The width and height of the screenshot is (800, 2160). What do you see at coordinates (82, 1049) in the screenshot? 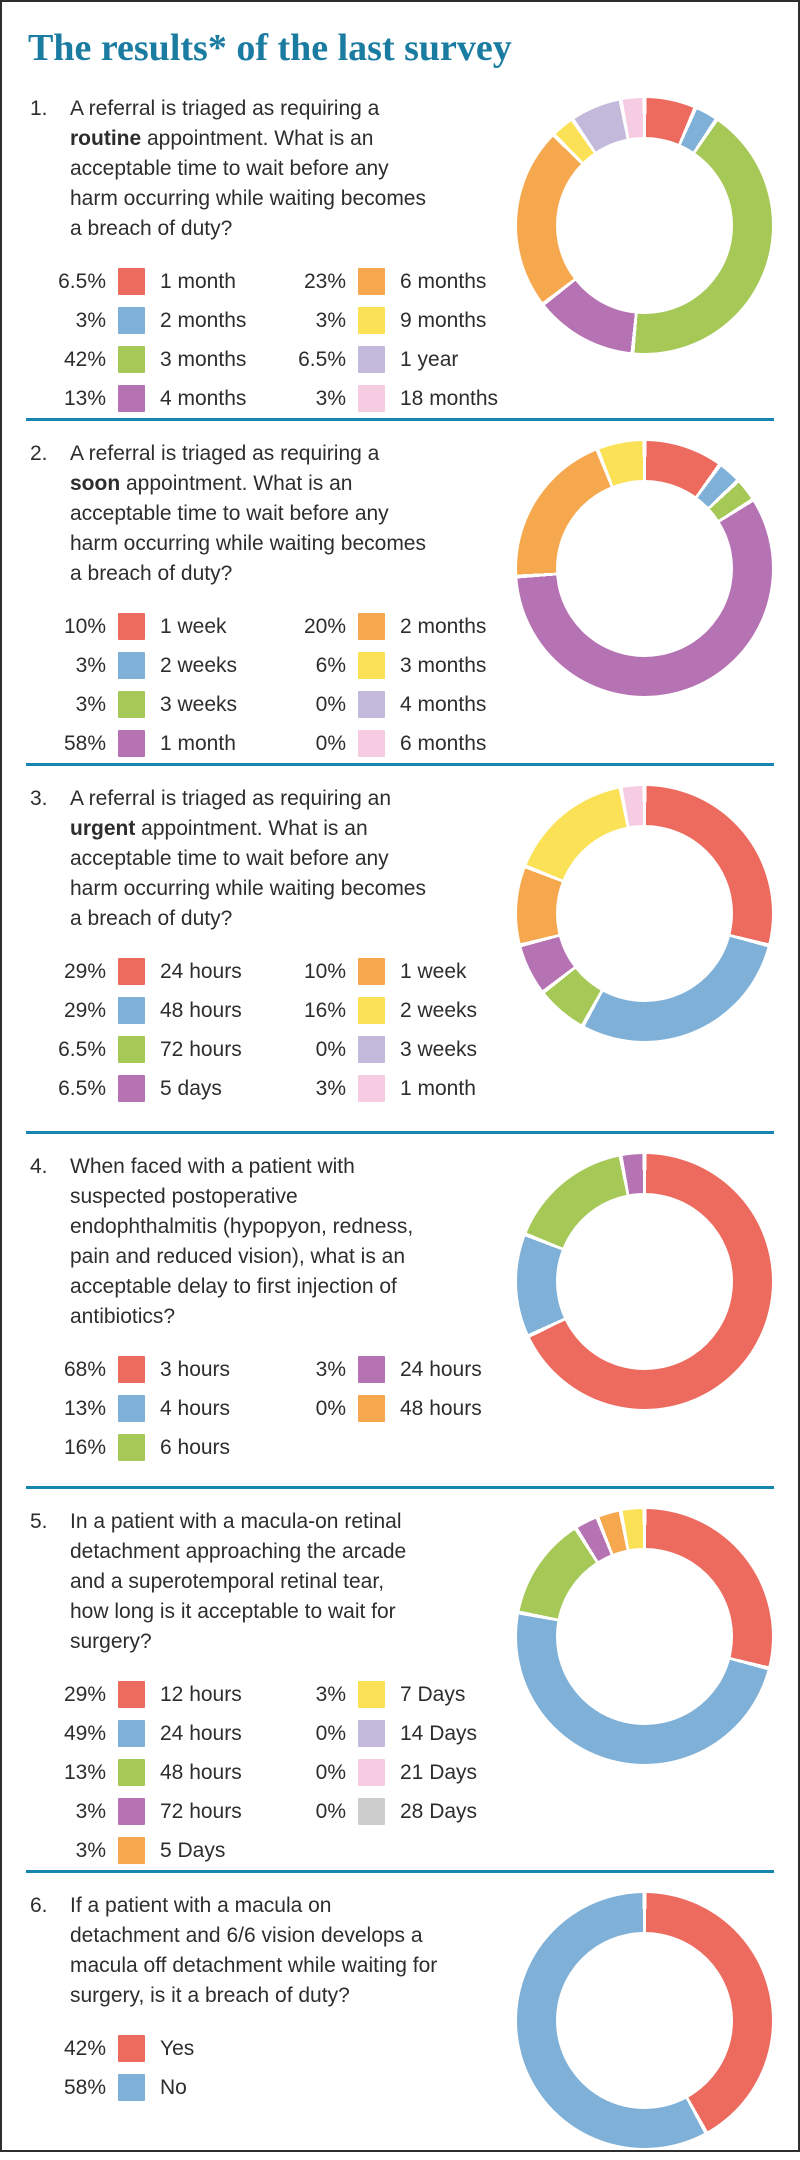
I see `legend-percentage: 6.5%` at bounding box center [82, 1049].